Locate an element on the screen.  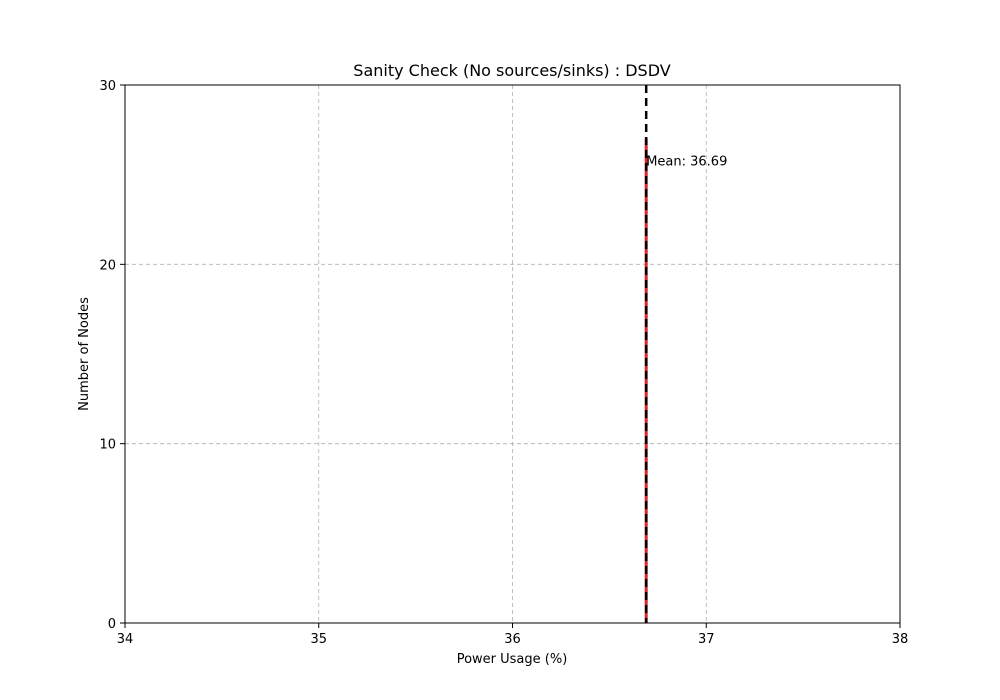
x-tick-label: 37 is located at coordinates (706, 639).